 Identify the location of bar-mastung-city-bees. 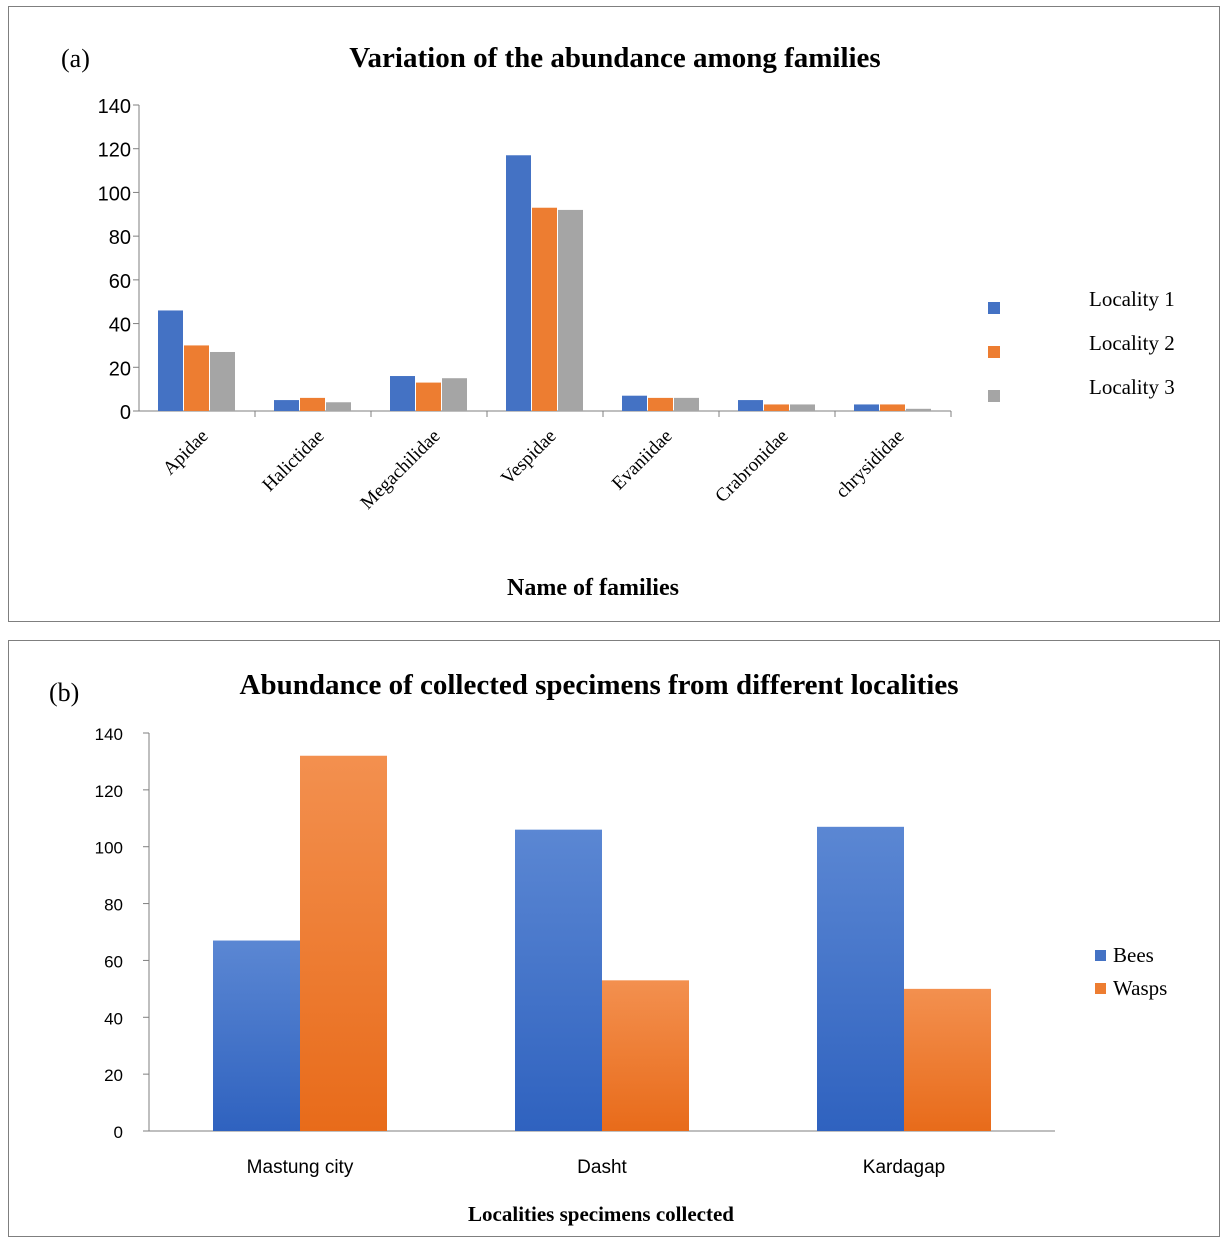
(256, 1035).